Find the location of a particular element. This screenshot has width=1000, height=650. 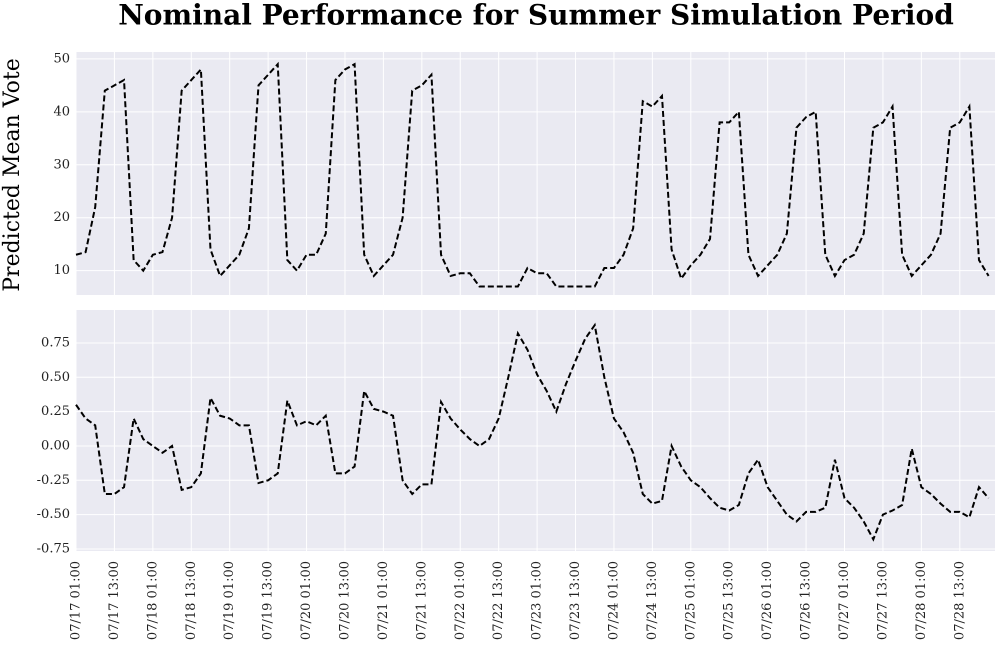

x-tick-label: 07/28 01:00 is located at coordinates (921, 600).